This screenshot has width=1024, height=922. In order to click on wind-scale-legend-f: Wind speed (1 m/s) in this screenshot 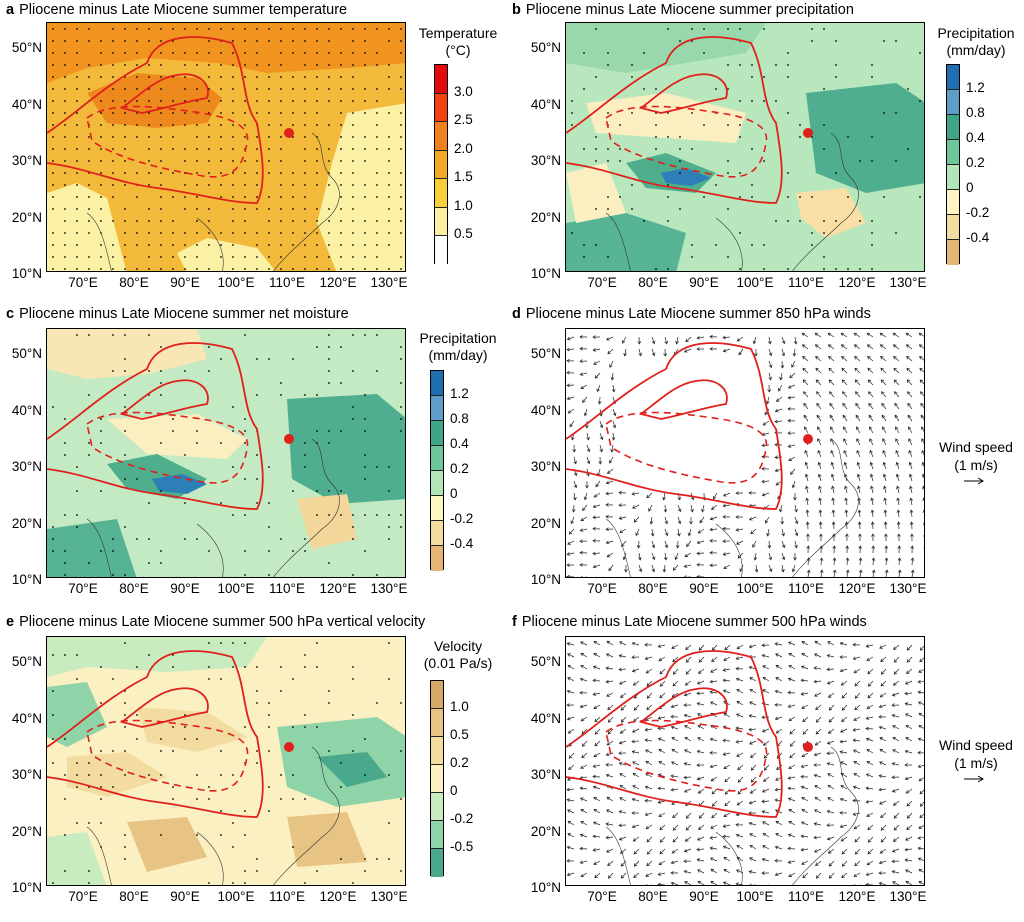, I will do `click(976, 754)`.